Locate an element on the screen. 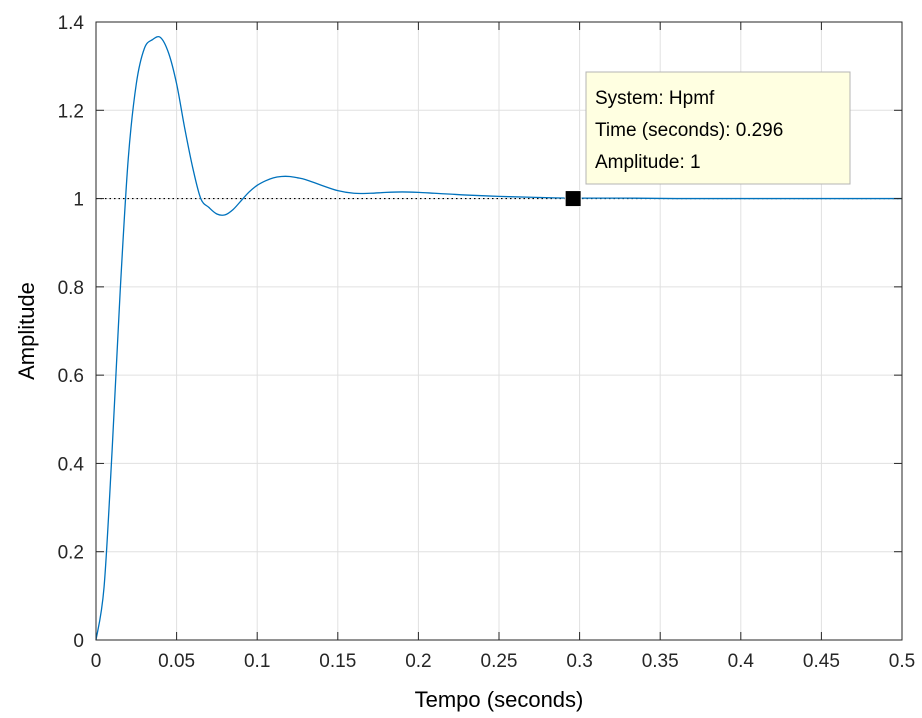 This screenshot has height=718, width=922. x-tick-label: 0.2 is located at coordinates (418, 661).